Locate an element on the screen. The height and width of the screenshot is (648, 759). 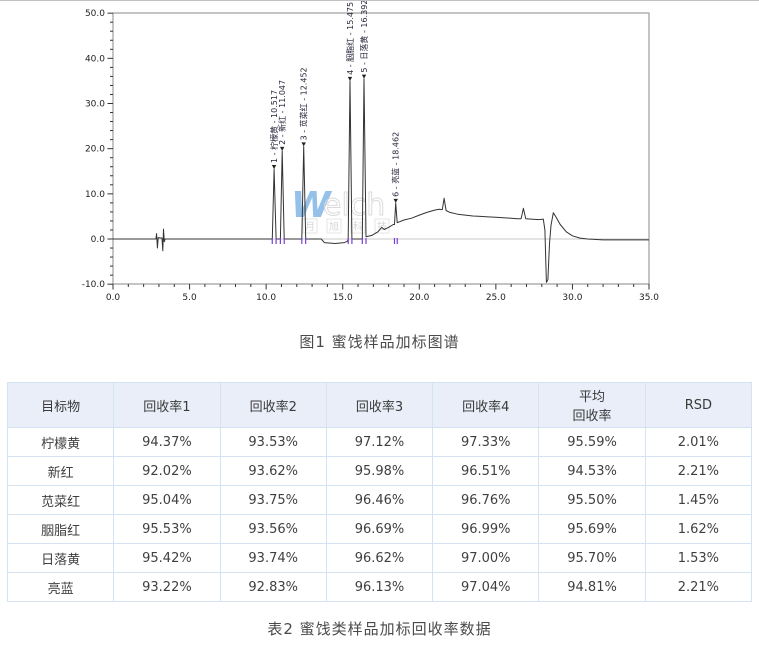
table-cell: 97.12% is located at coordinates (379, 442).